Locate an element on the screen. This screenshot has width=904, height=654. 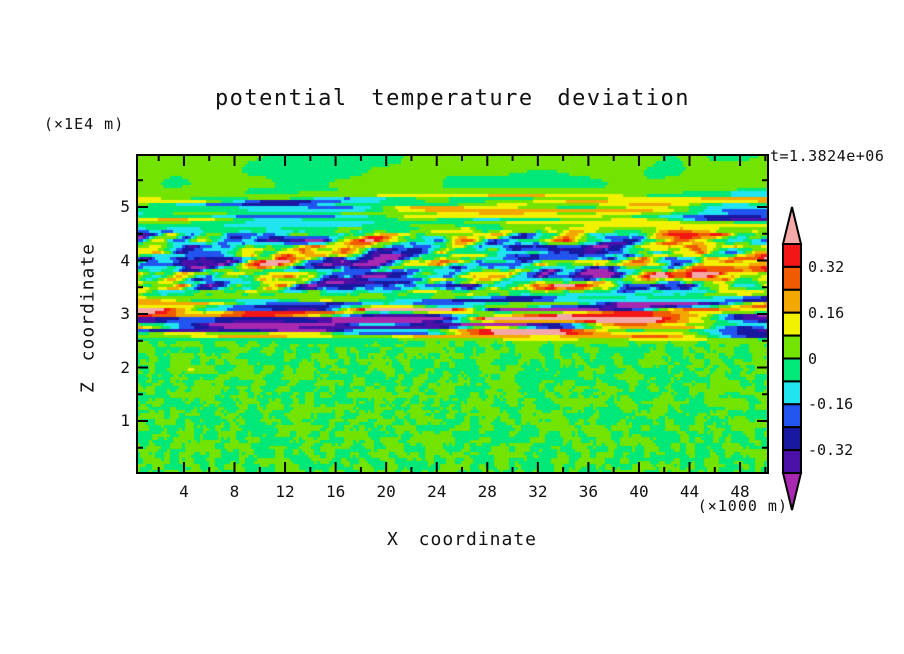
colorbar-tick-label: 0 is located at coordinates (813, 358).